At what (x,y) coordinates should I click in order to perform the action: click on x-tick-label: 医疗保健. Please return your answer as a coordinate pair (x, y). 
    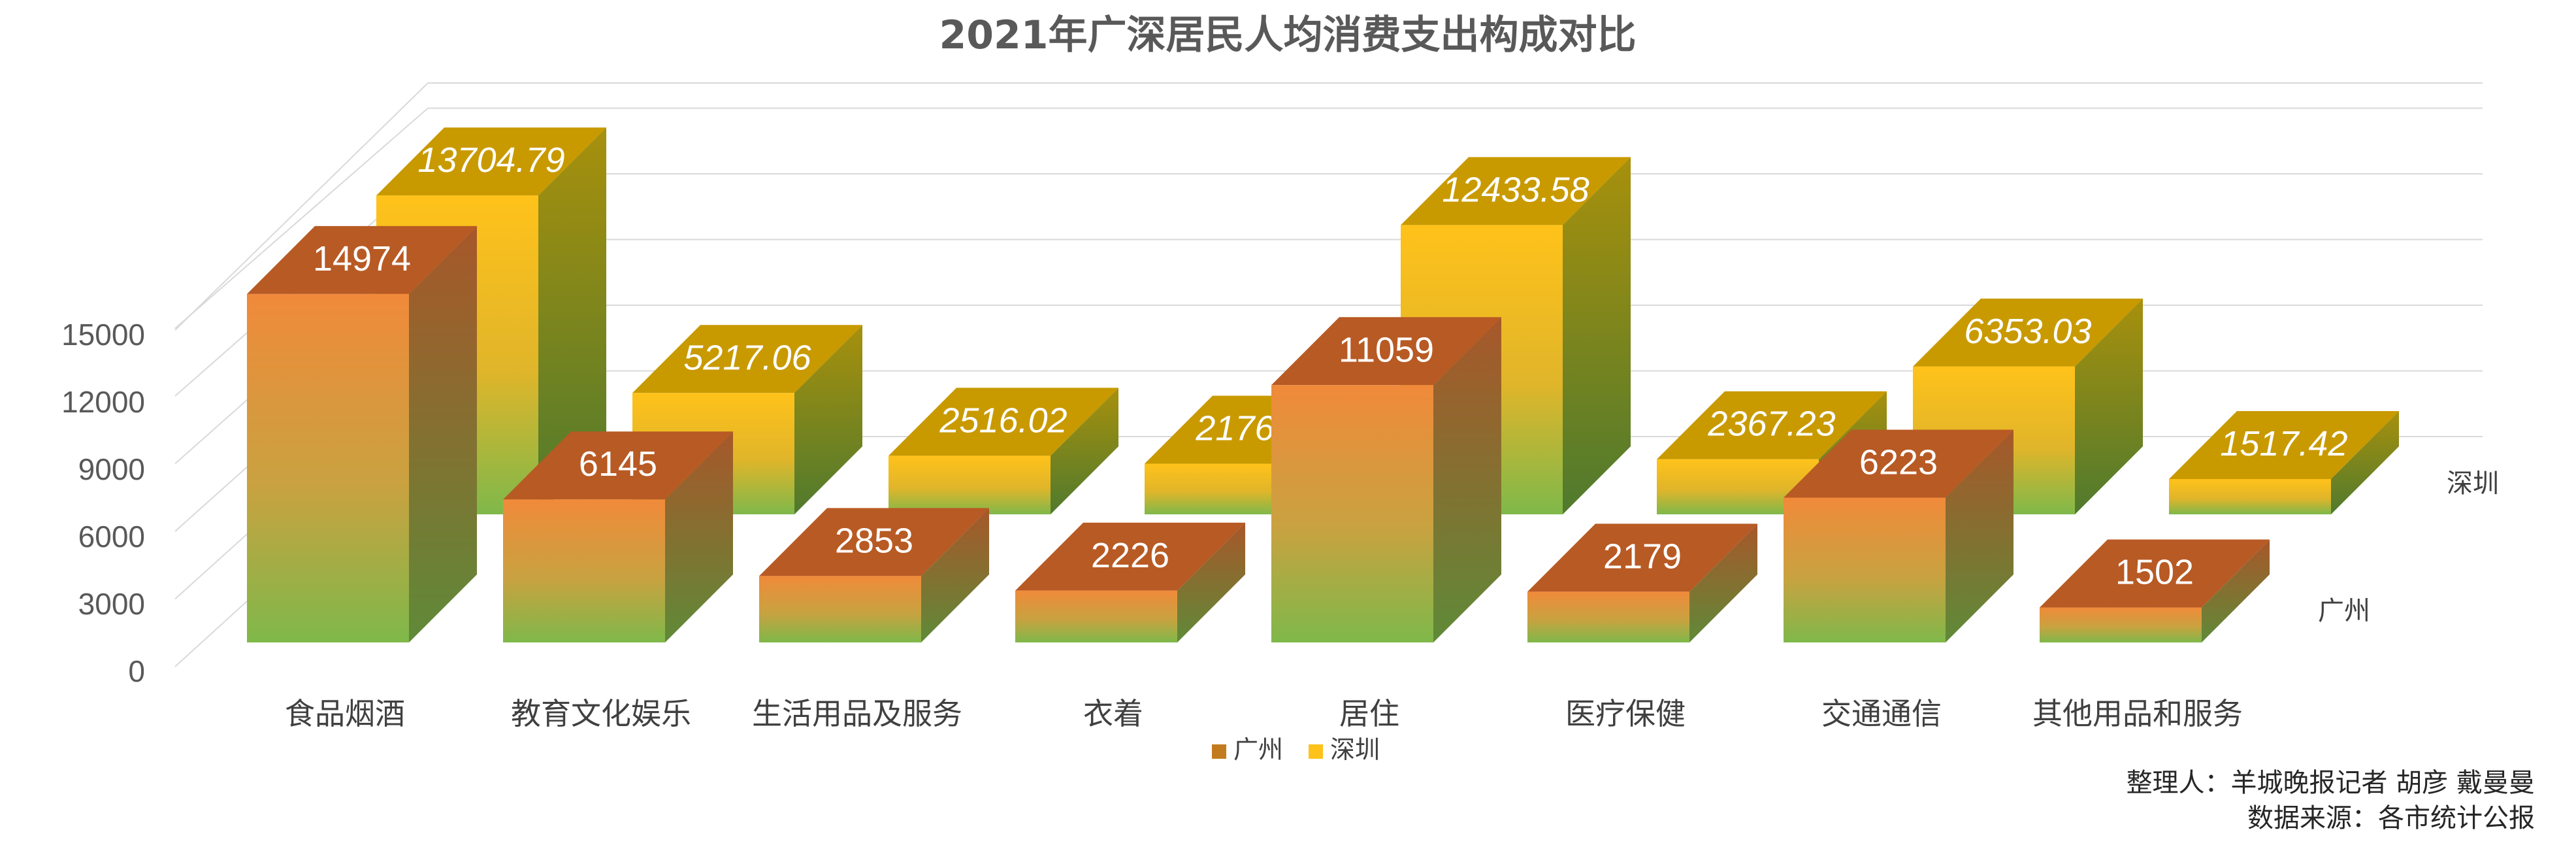
    Looking at the image, I should click on (1625, 713).